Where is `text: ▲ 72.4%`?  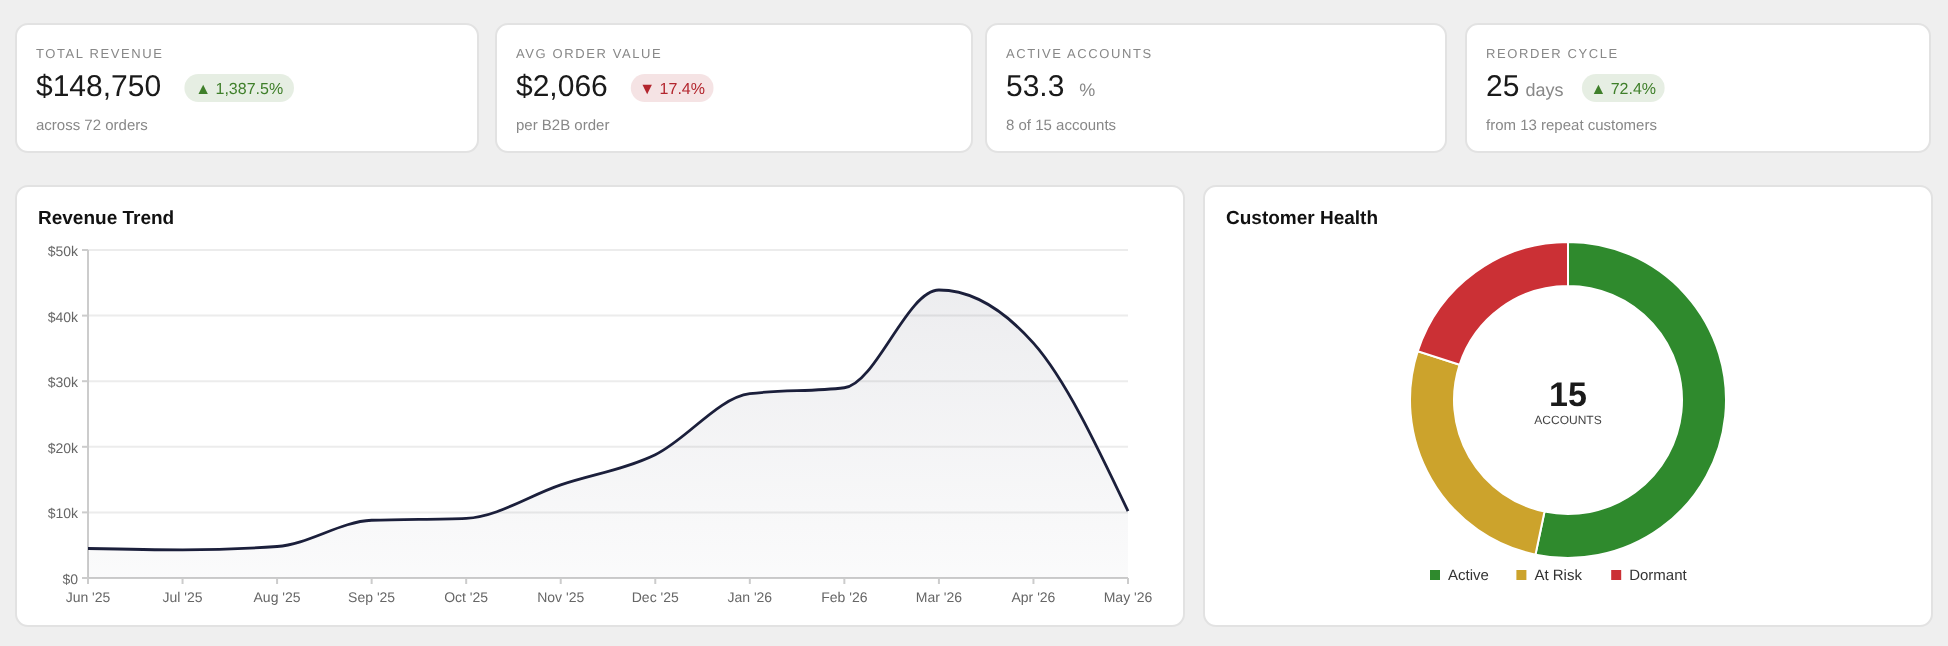
text: ▲ 72.4% is located at coordinates (1623, 89).